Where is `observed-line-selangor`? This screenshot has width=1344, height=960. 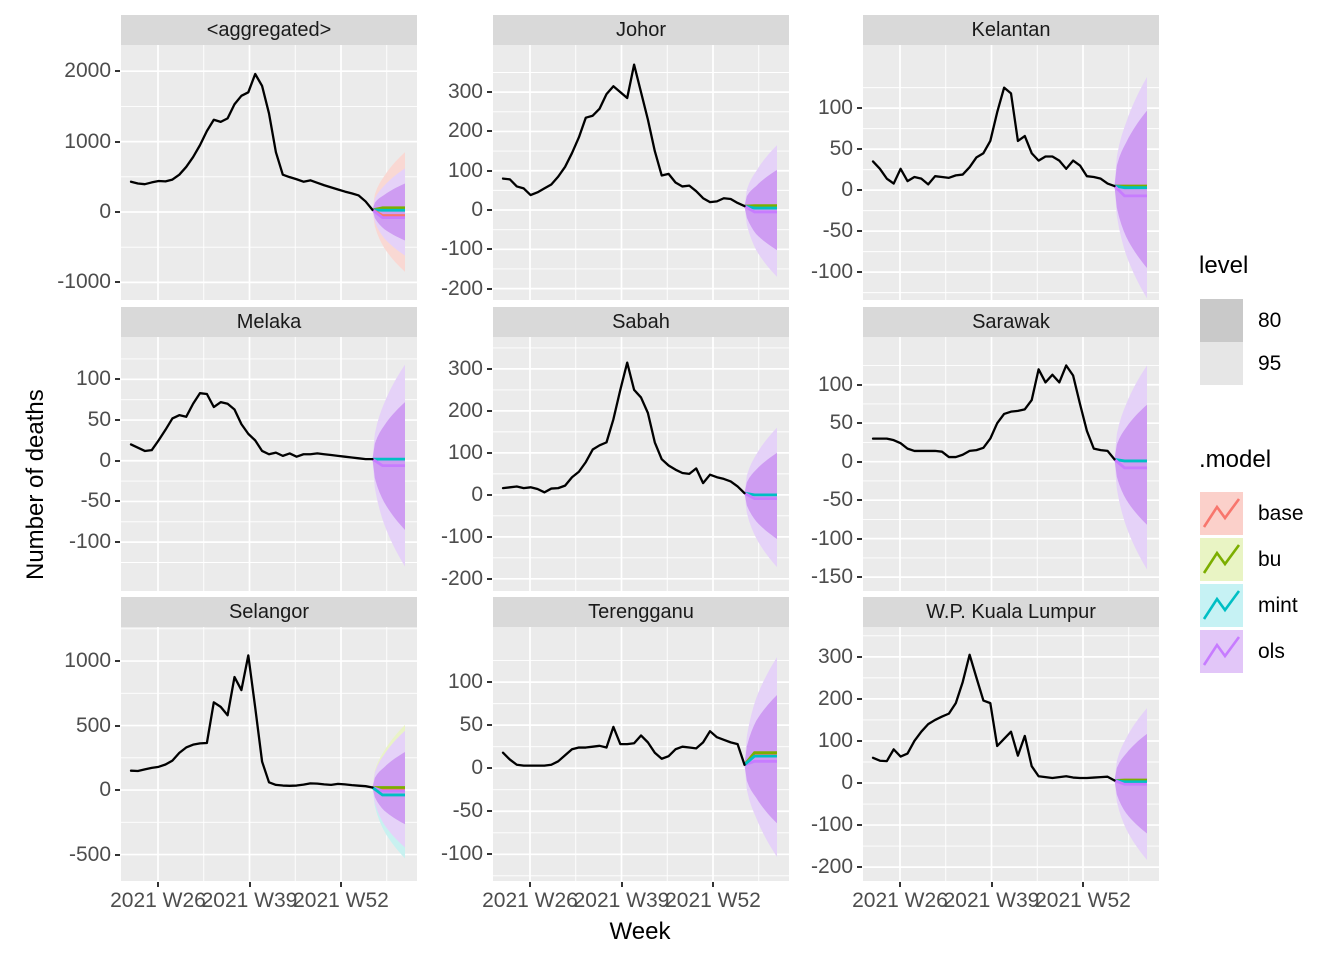
observed-line-selangor is located at coordinates (251, 721).